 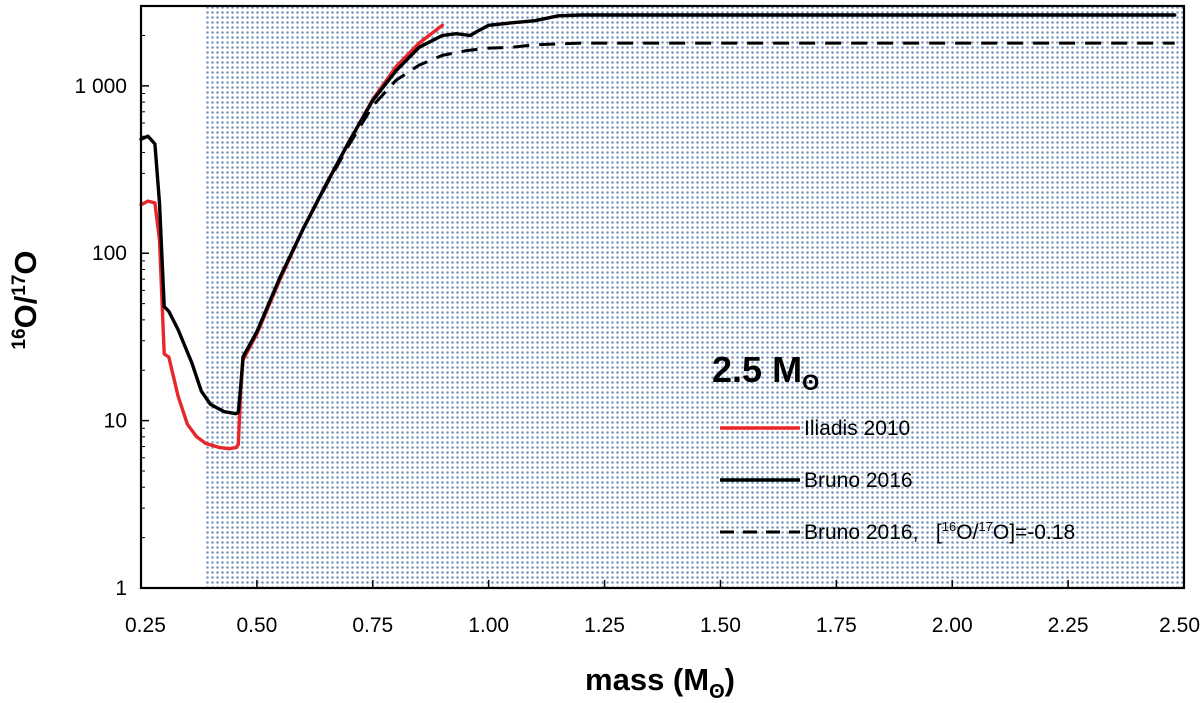 I want to click on x-label-main: mass (M, so click(x=647, y=679).